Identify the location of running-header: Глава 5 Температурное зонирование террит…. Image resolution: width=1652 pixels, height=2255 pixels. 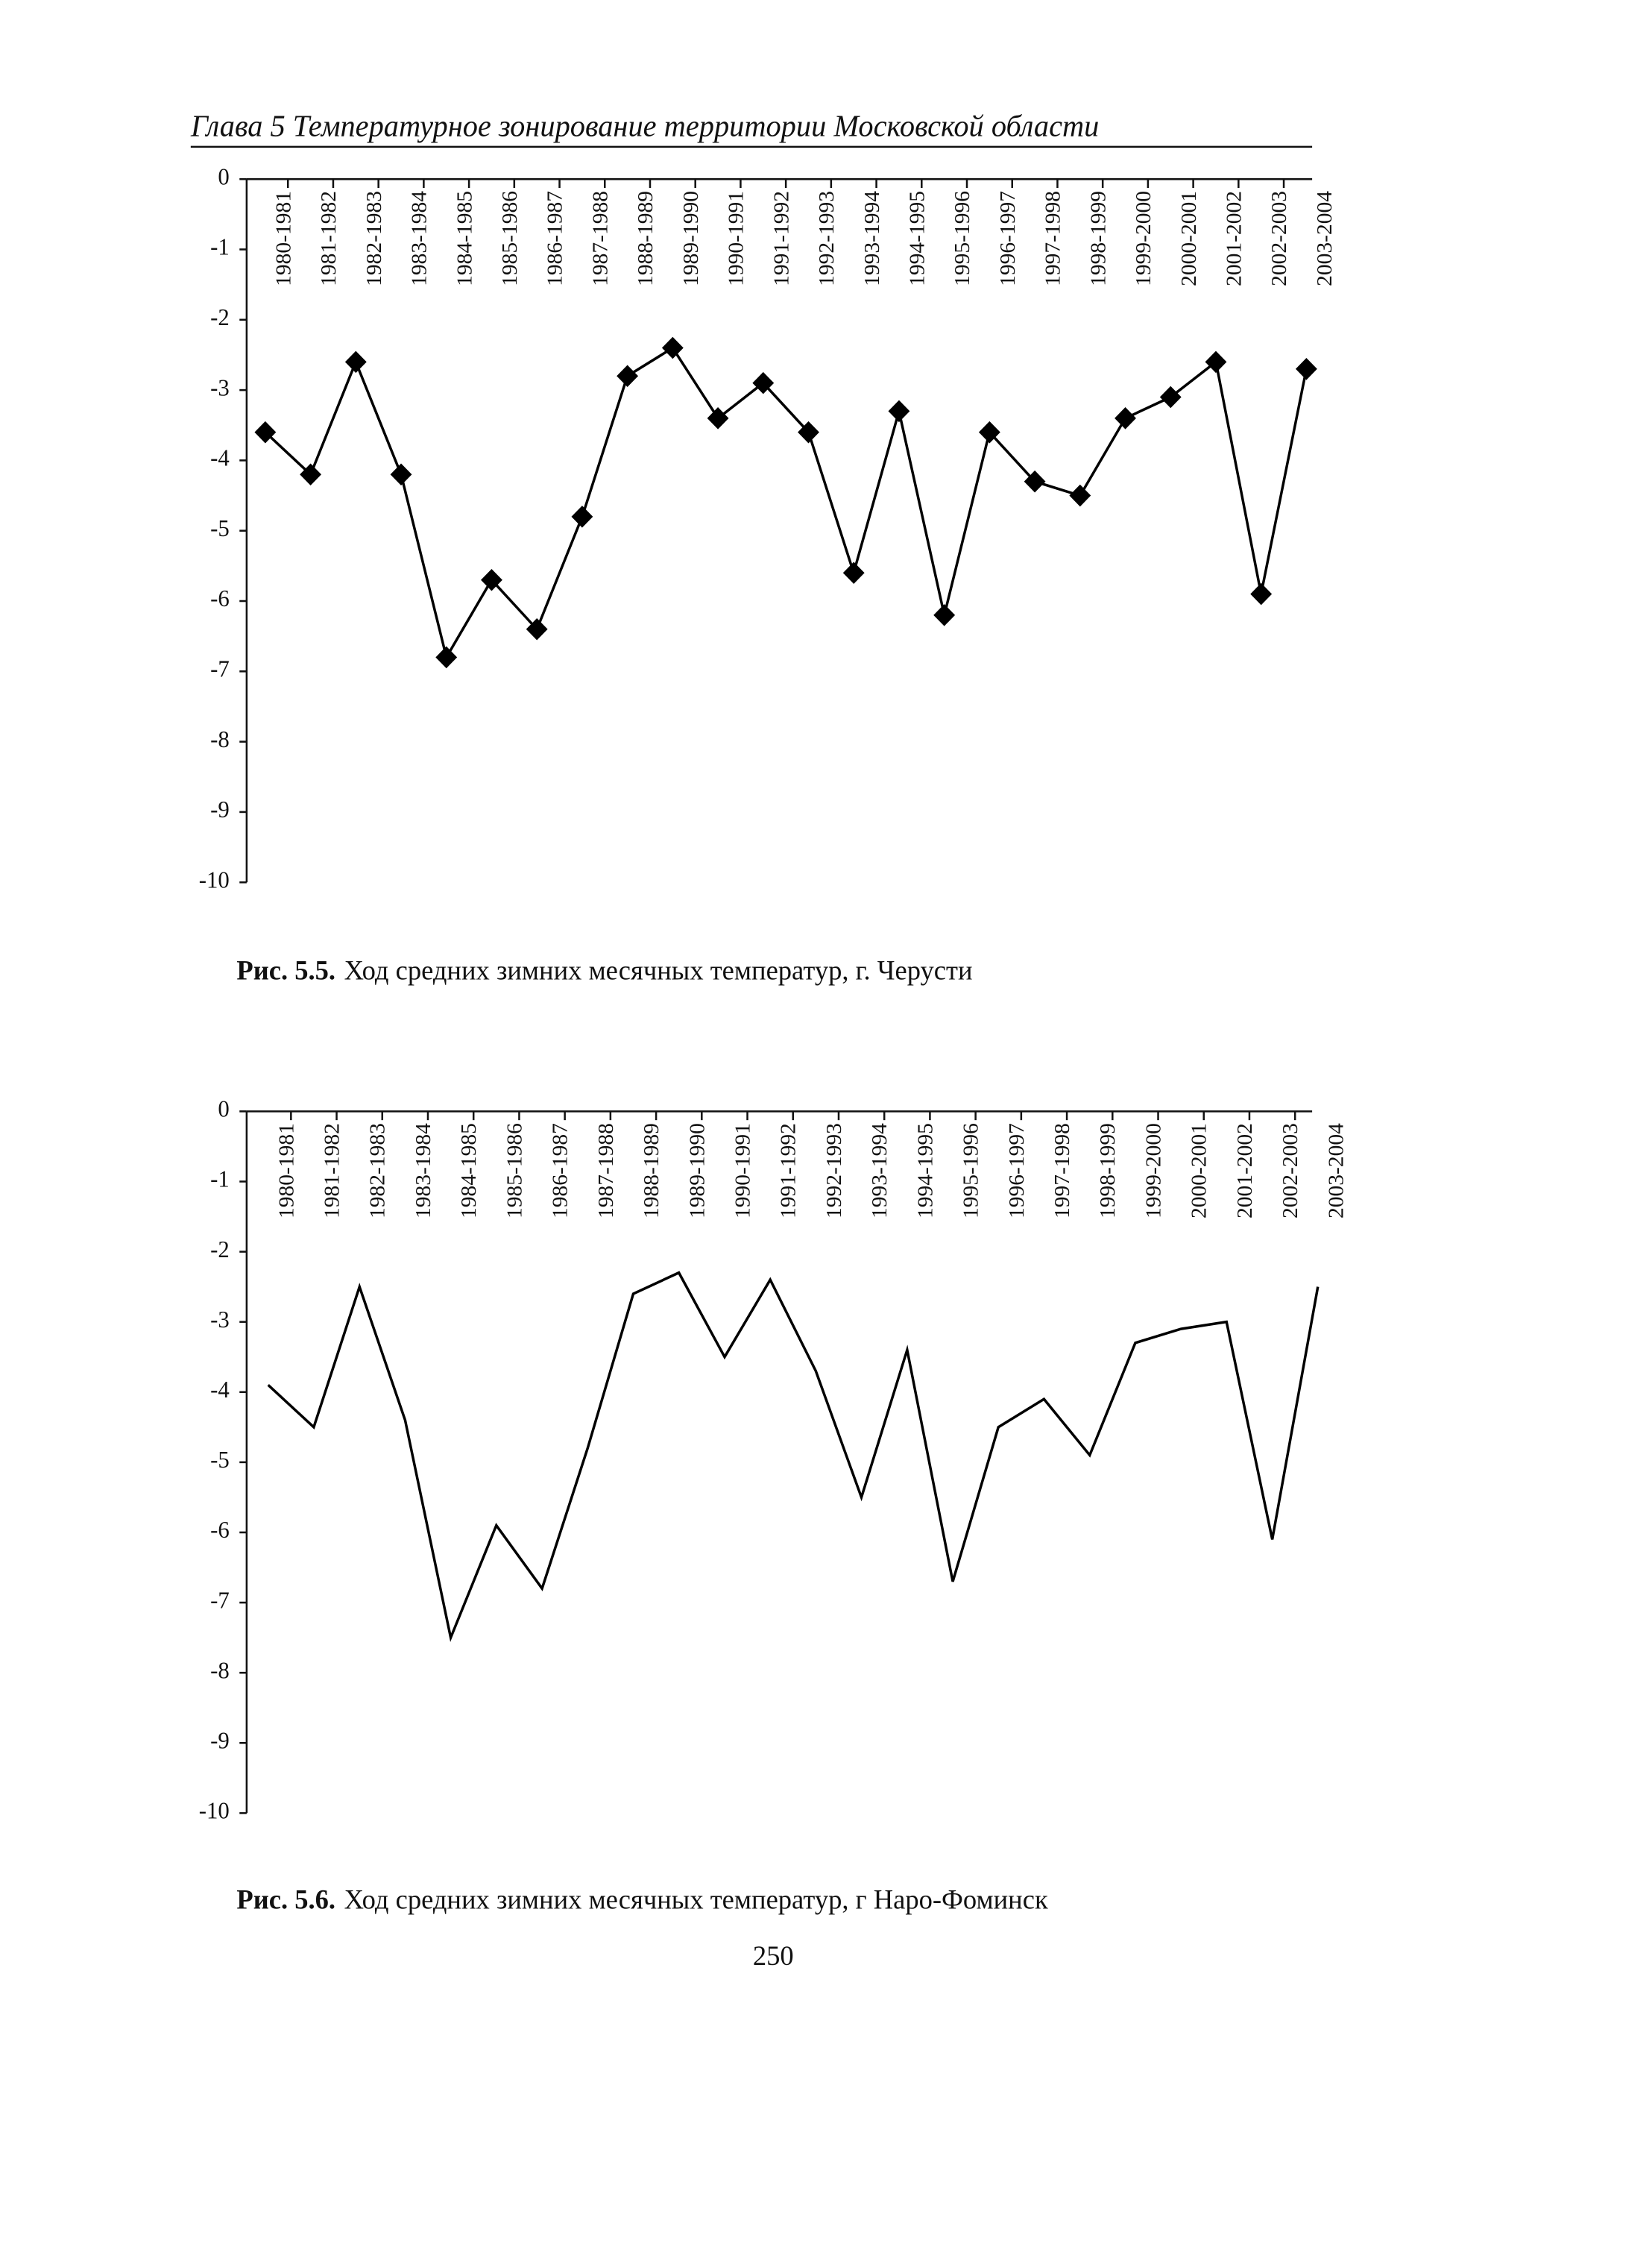
(645, 126).